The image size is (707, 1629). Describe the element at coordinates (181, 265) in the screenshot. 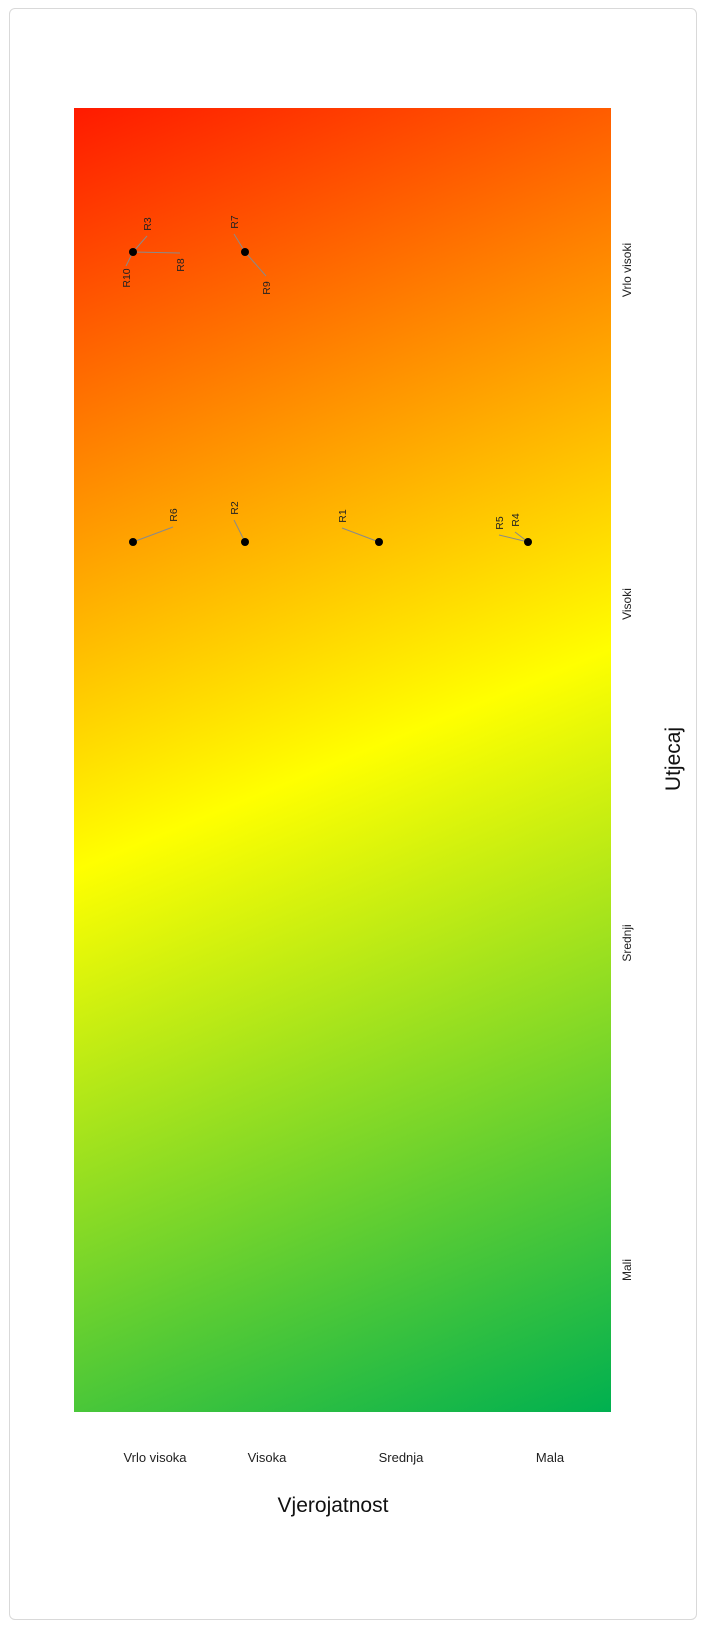

I see `point-label-r8: R8` at that location.